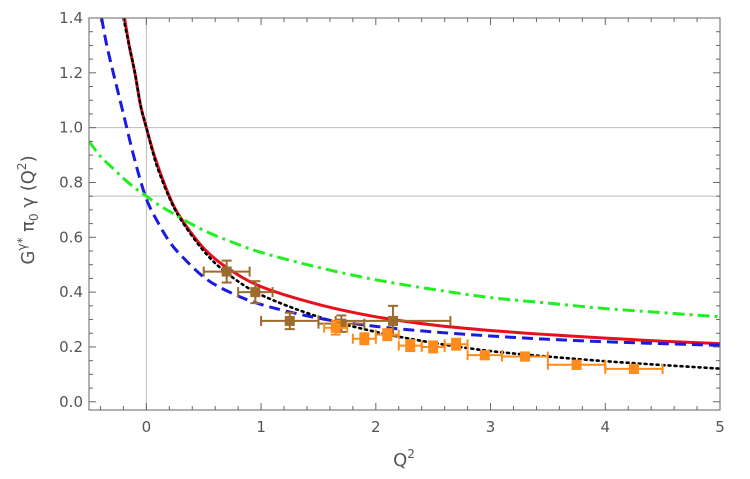  I want to click on y-tick-label: 1.0, so click(71, 128).